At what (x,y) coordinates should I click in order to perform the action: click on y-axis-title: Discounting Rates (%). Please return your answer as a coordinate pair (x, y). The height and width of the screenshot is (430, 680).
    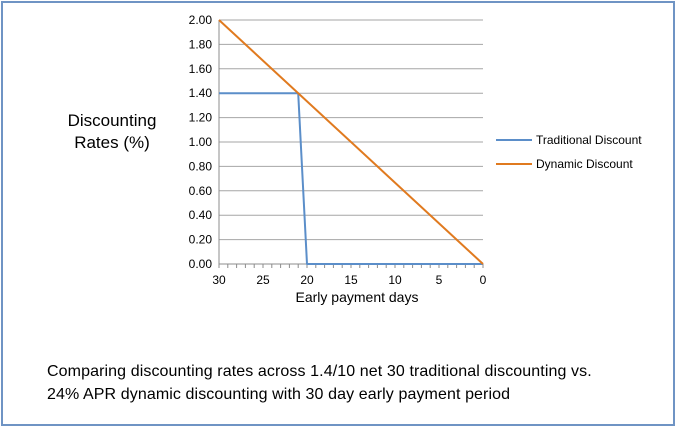
    Looking at the image, I should click on (112, 132).